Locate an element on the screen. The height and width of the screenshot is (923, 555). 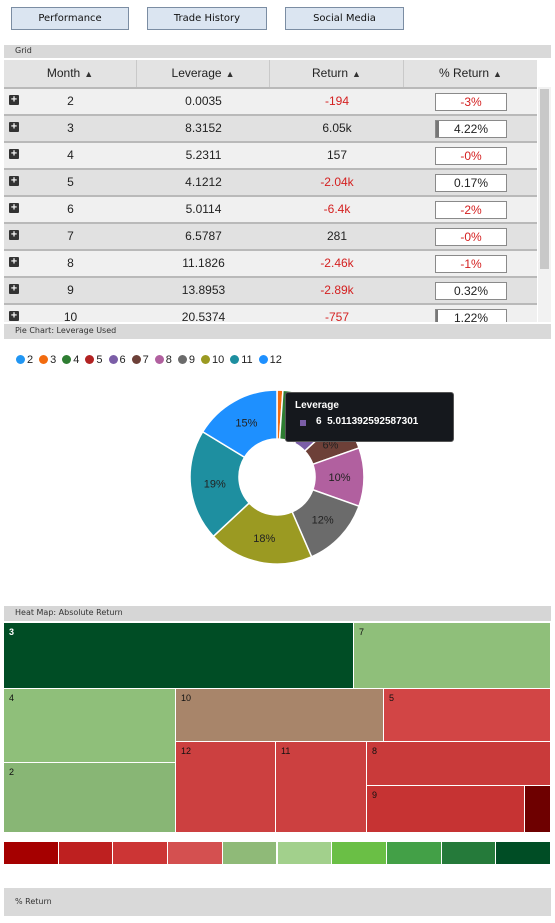
tab-trade-history: Trade History is located at coordinates (207, 18).